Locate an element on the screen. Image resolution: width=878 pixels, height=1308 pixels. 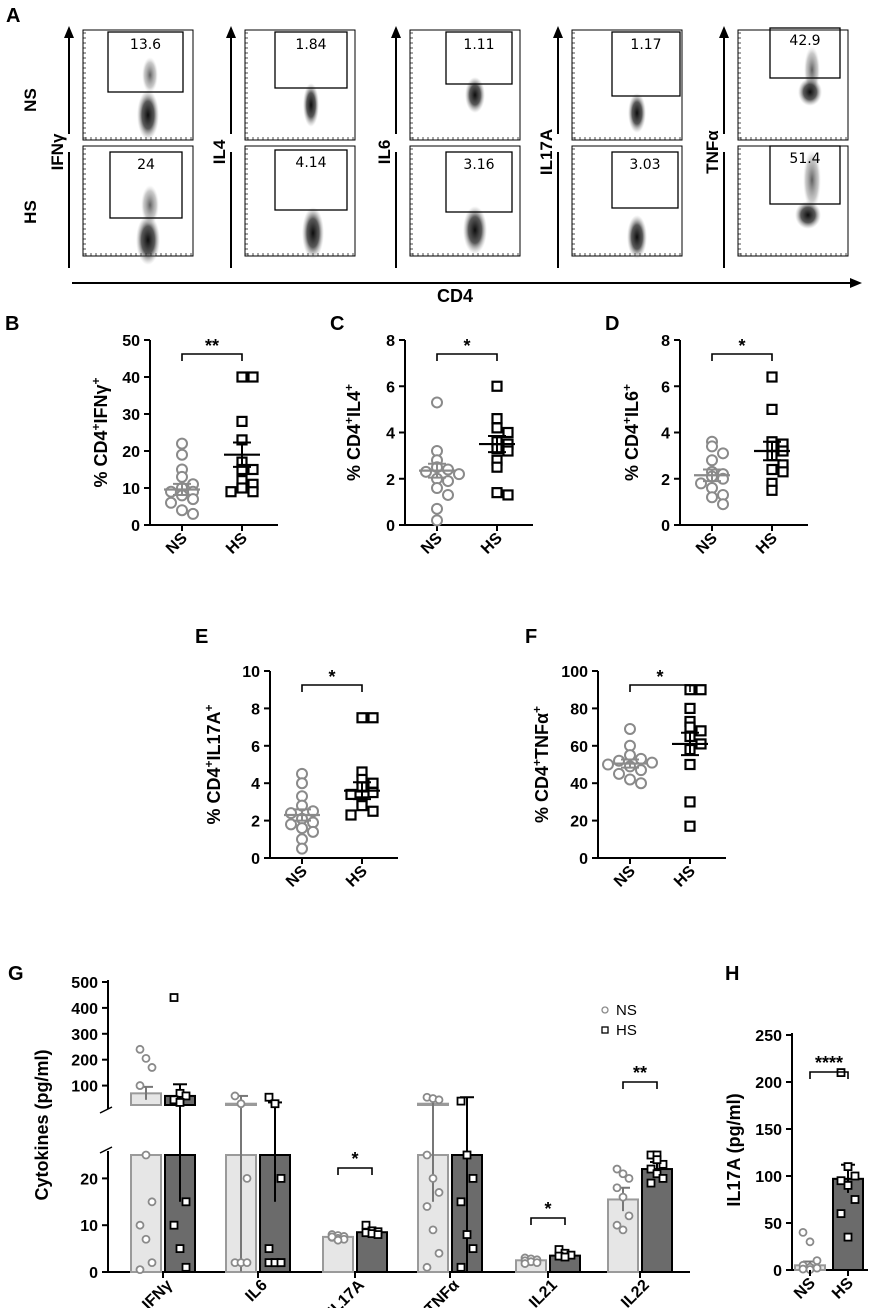
y-axis-label: % CD4+TNFα+ is located at coordinates (541, 764).